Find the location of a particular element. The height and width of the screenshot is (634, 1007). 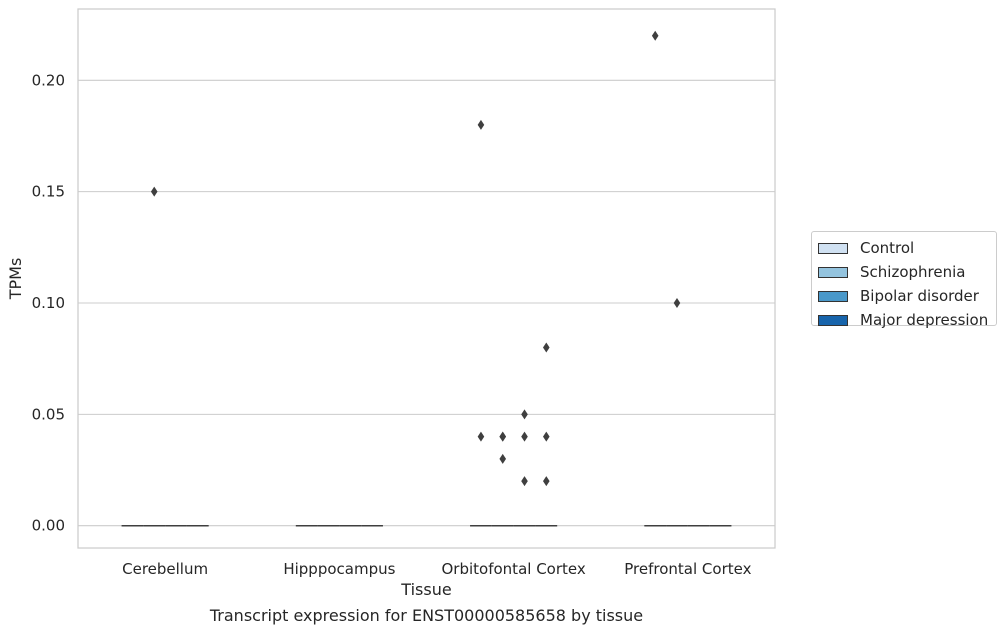

legend-label-control: Control is located at coordinates (887, 248).